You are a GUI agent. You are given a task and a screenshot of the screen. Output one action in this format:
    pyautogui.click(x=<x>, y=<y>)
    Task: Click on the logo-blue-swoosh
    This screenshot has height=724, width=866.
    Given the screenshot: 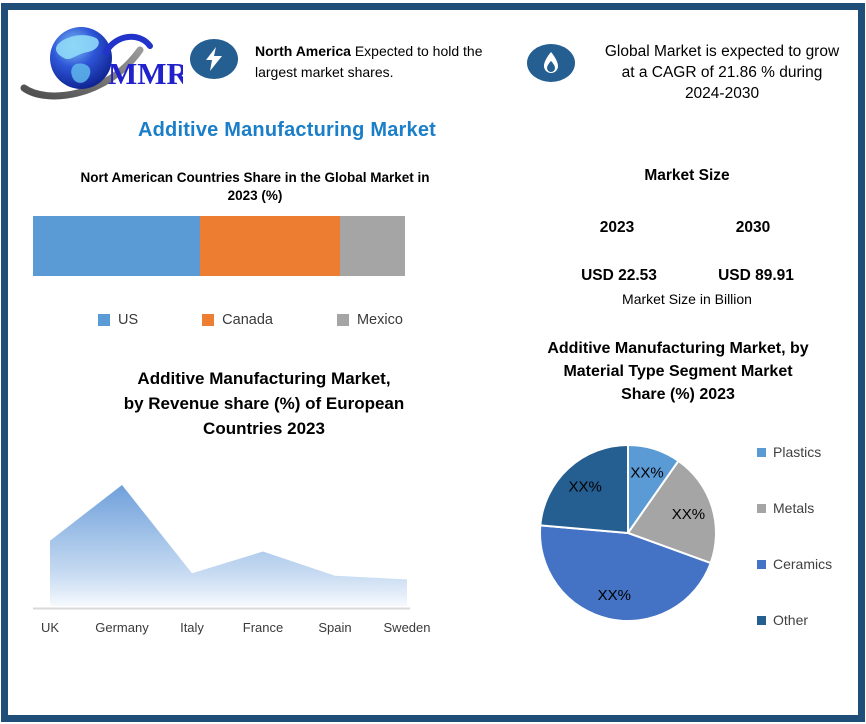 What is the action you would take?
    pyautogui.click(x=128, y=44)
    